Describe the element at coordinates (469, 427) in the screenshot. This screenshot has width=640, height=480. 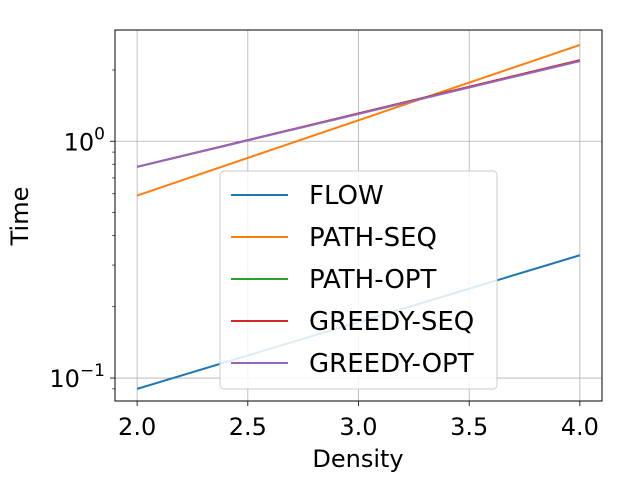
I see `x-tick-label: 3.5` at that location.